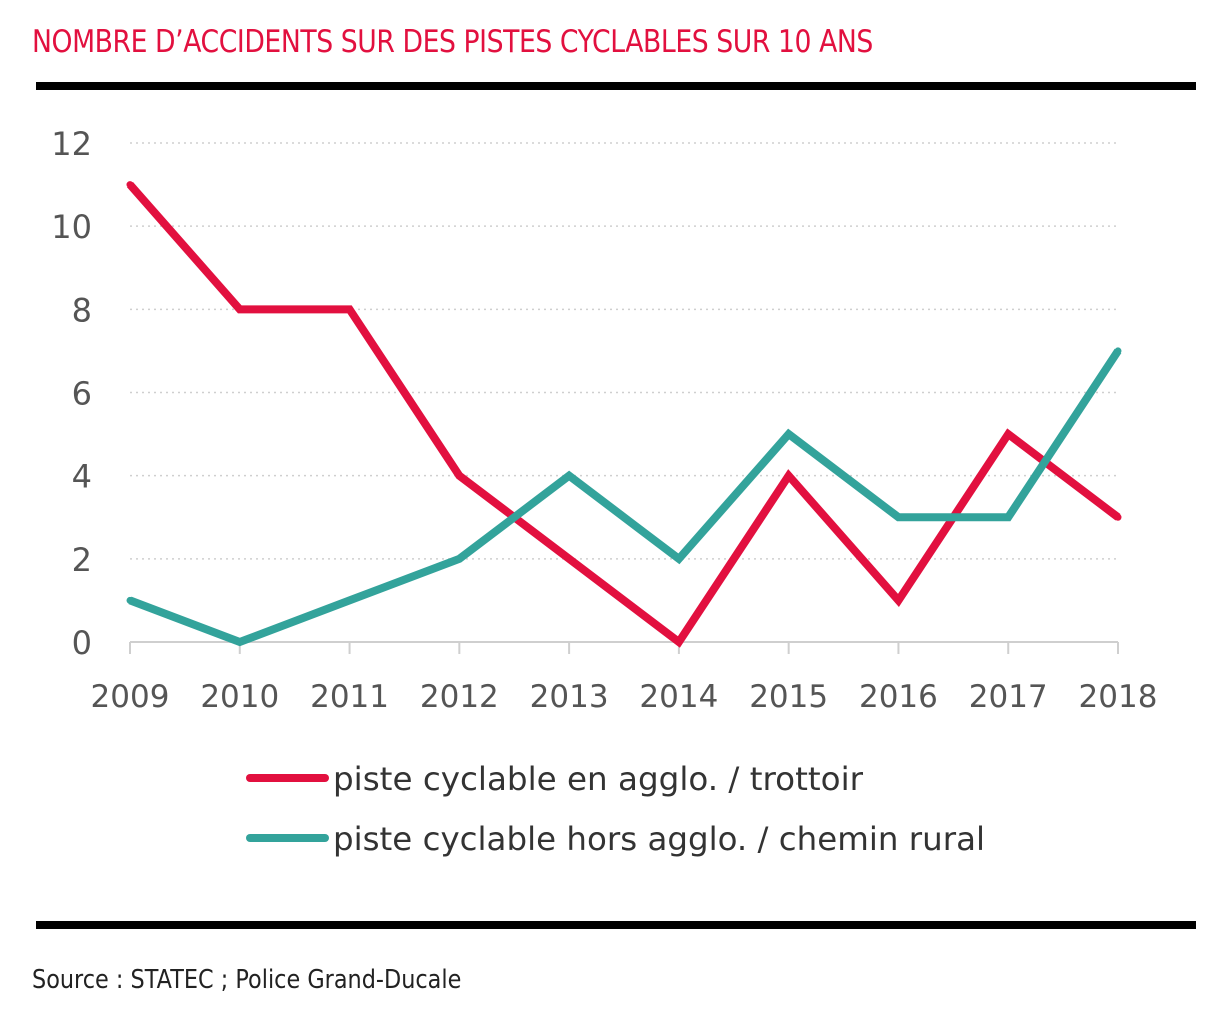  I want to click on data-point-series-2-2013, so click(569, 476).